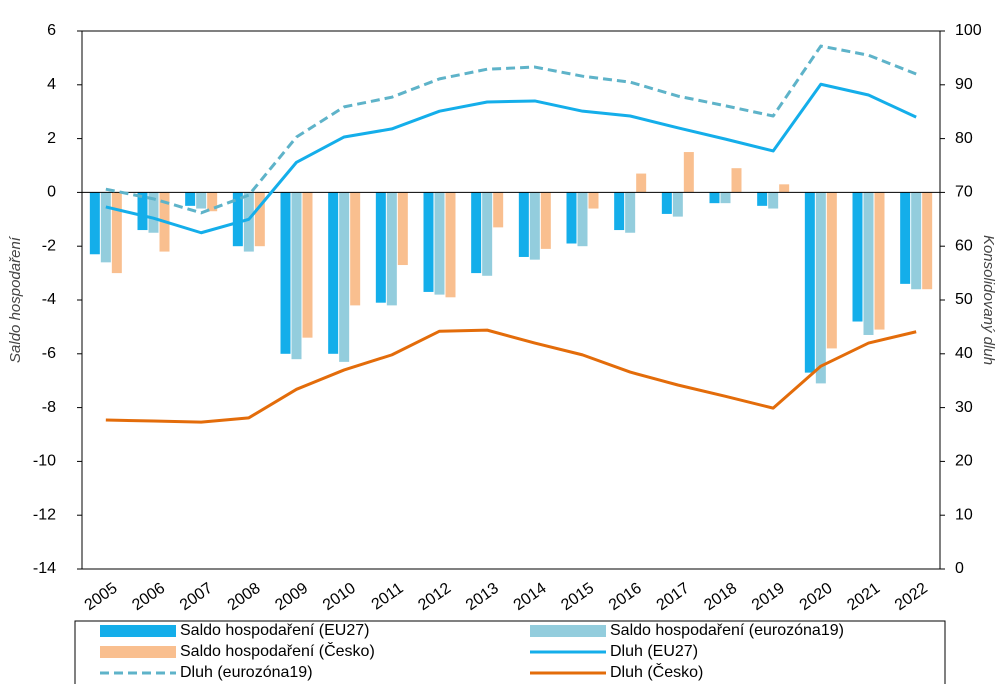 This screenshot has height=684, width=995. What do you see at coordinates (246, 672) in the screenshot?
I see `legend-label: Dluh (eurozóna19)` at bounding box center [246, 672].